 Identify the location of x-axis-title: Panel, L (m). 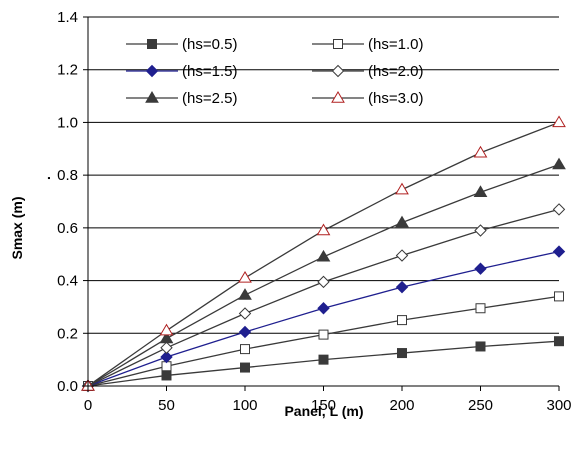
(323, 411).